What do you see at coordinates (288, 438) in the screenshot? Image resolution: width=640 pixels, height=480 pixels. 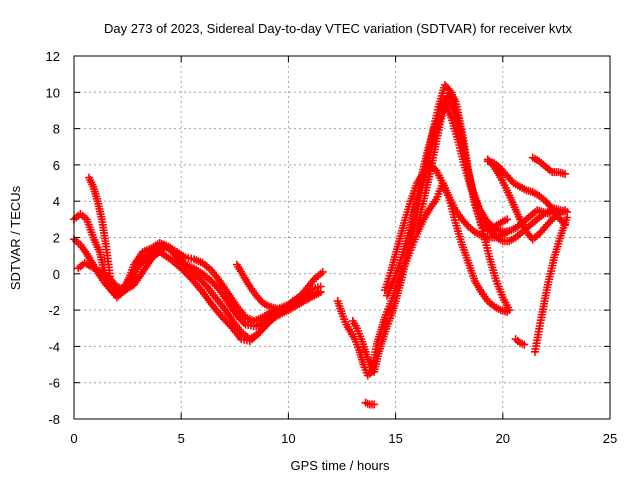 I see `x-tick-label: 10` at bounding box center [288, 438].